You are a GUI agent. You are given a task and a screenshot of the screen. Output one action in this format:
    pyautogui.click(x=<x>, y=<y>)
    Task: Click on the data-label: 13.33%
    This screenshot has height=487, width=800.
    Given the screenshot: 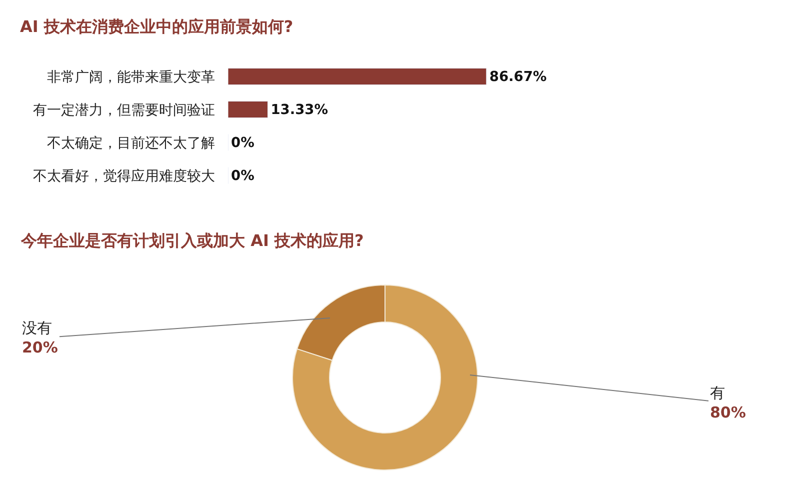 What is the action you would take?
    pyautogui.click(x=299, y=110)
    